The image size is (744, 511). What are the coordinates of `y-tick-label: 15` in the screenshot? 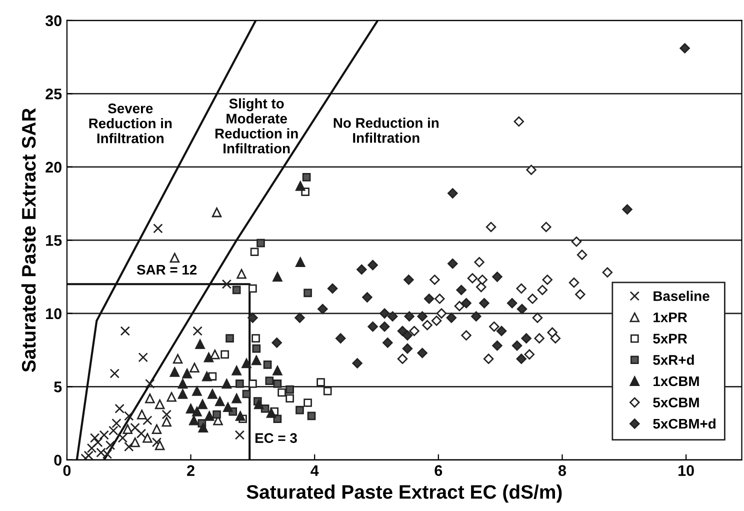 It's located at (54, 240).